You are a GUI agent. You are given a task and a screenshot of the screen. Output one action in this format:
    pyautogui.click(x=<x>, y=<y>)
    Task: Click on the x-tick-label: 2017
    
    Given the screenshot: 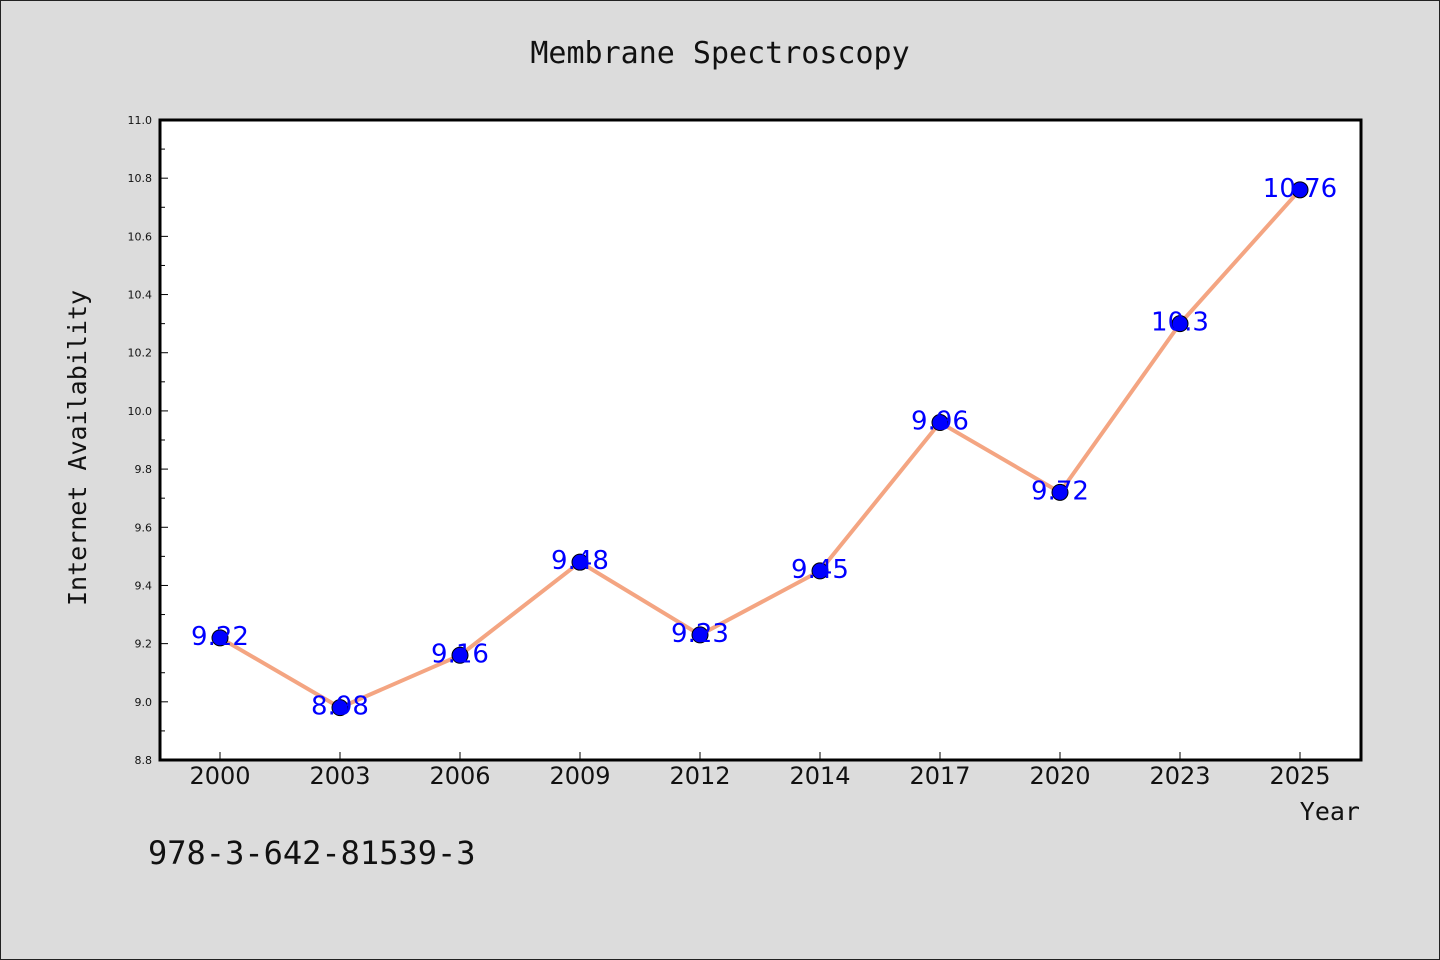 What is the action you would take?
    pyautogui.click(x=939, y=776)
    